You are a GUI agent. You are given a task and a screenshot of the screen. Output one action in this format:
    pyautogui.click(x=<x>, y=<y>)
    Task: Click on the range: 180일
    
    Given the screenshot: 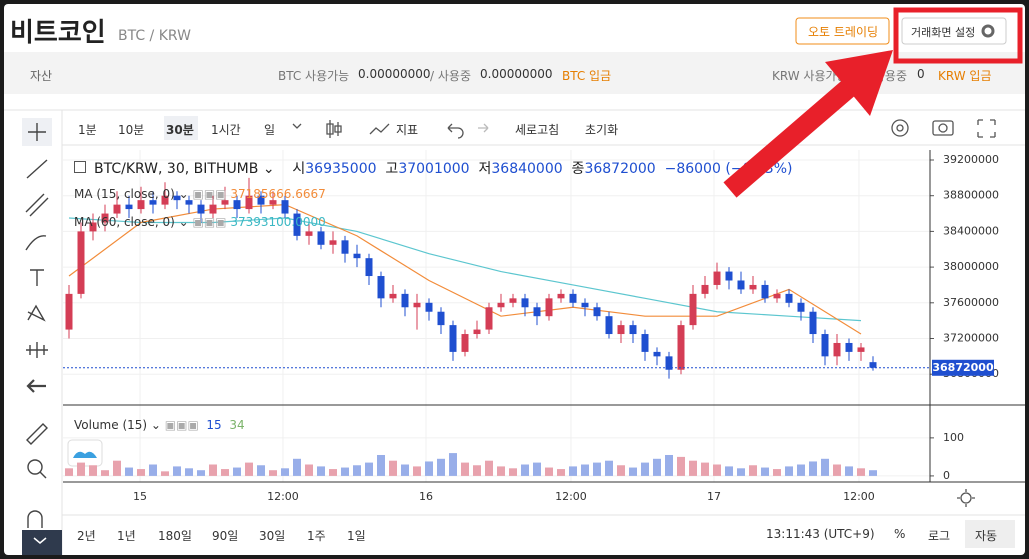 What is the action you would take?
    pyautogui.click(x=175, y=536)
    